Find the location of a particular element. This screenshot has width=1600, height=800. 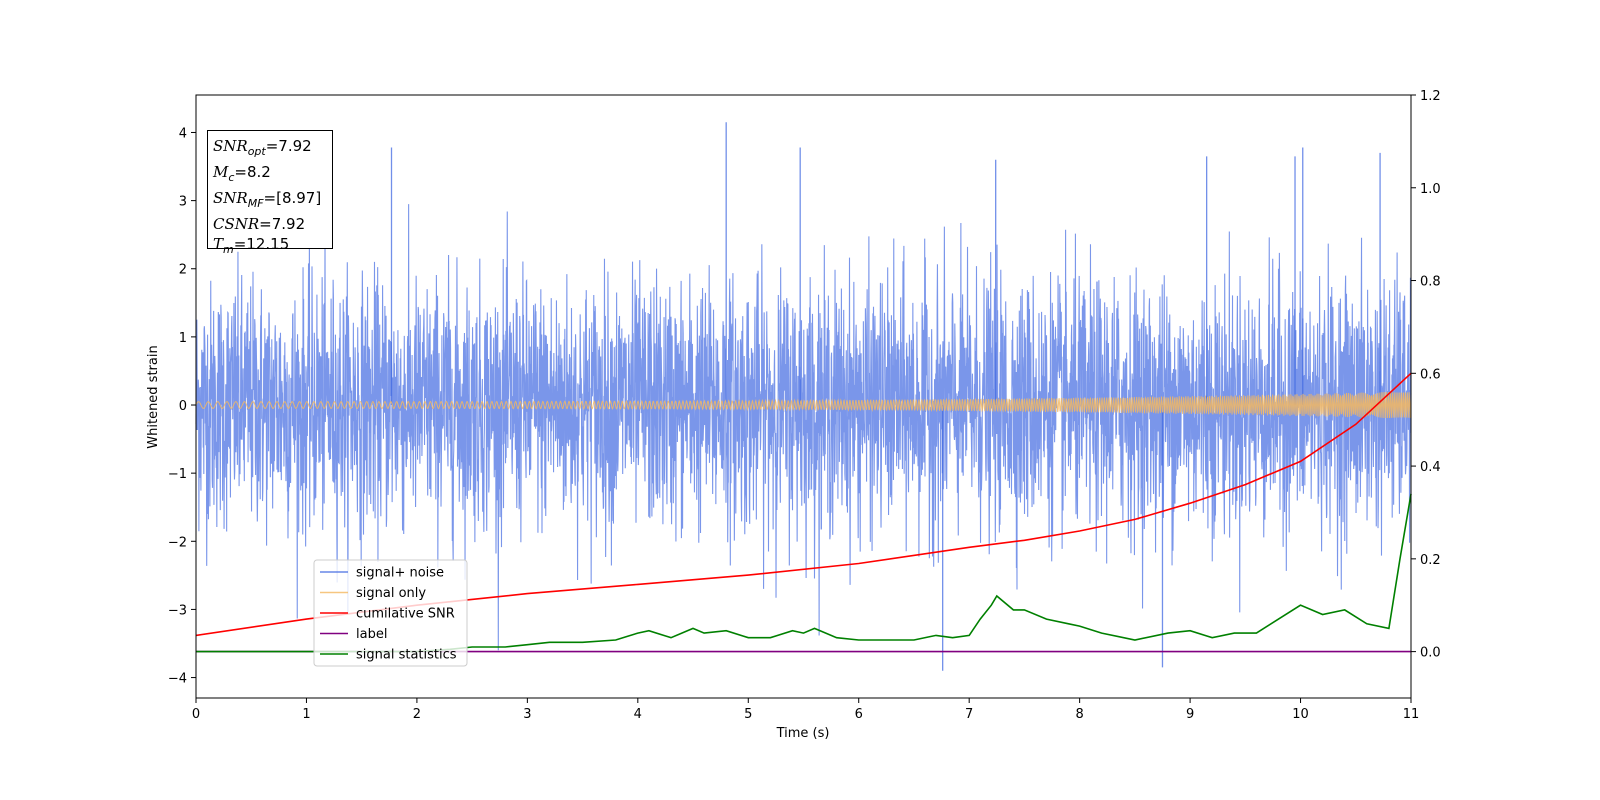

y-tick-label: −1 is located at coordinates (177, 474).